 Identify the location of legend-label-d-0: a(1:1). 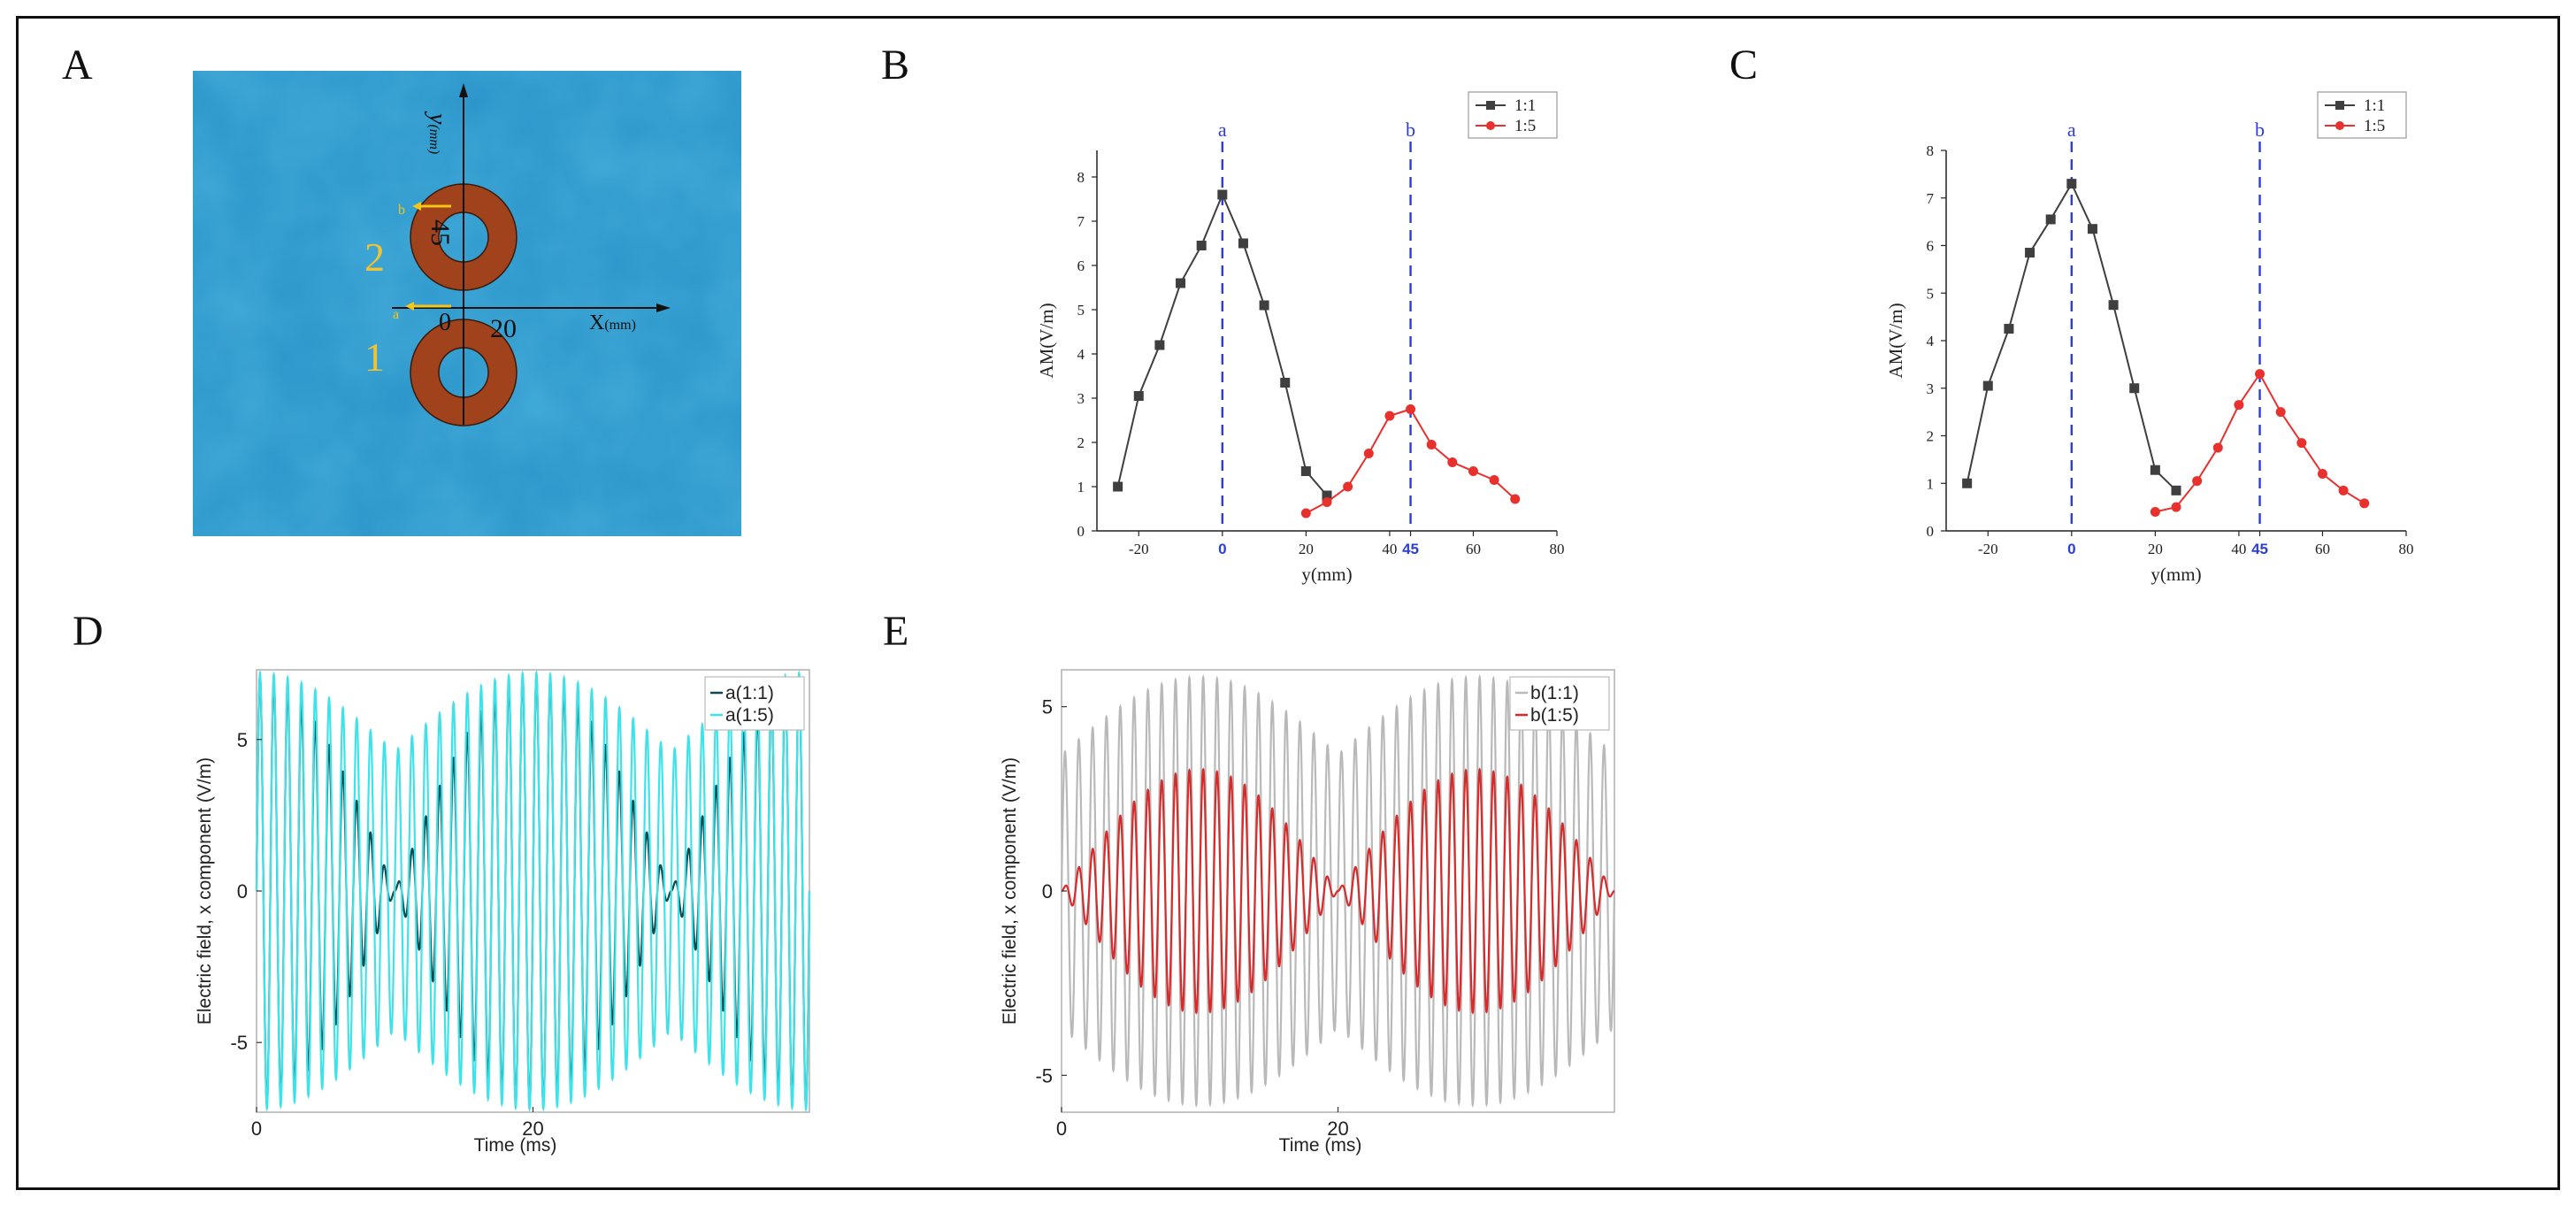
(749, 693).